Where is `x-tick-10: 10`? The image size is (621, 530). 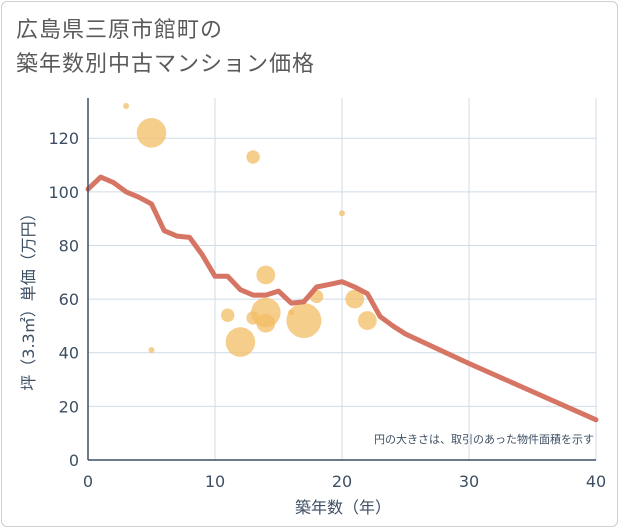
x-tick-10: 10 is located at coordinates (215, 481).